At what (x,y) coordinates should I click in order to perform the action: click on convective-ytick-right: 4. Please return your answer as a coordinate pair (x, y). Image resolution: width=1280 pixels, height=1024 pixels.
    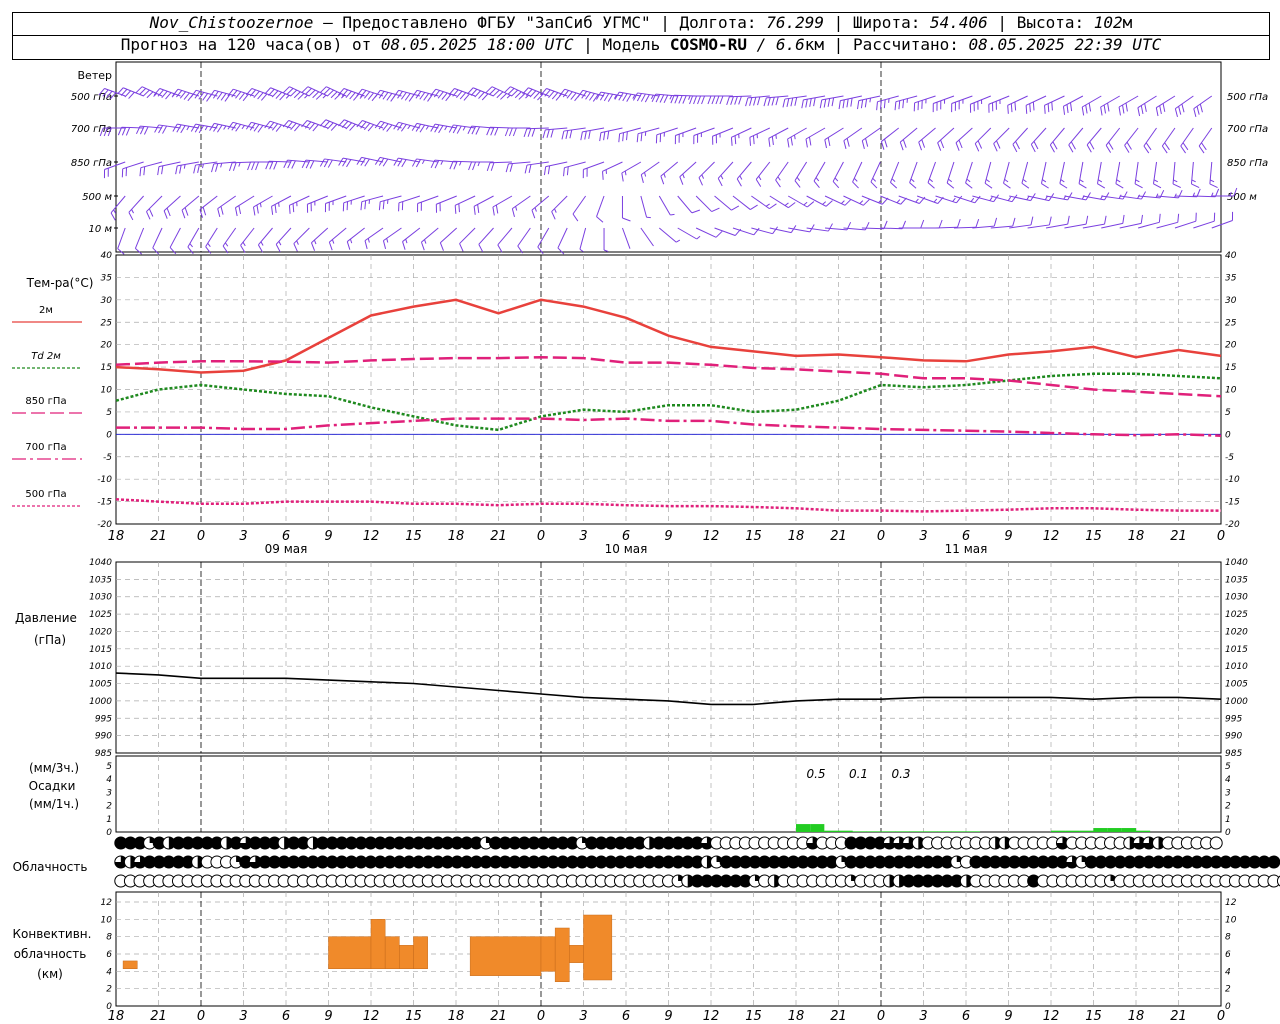
    Looking at the image, I should click on (1228, 972).